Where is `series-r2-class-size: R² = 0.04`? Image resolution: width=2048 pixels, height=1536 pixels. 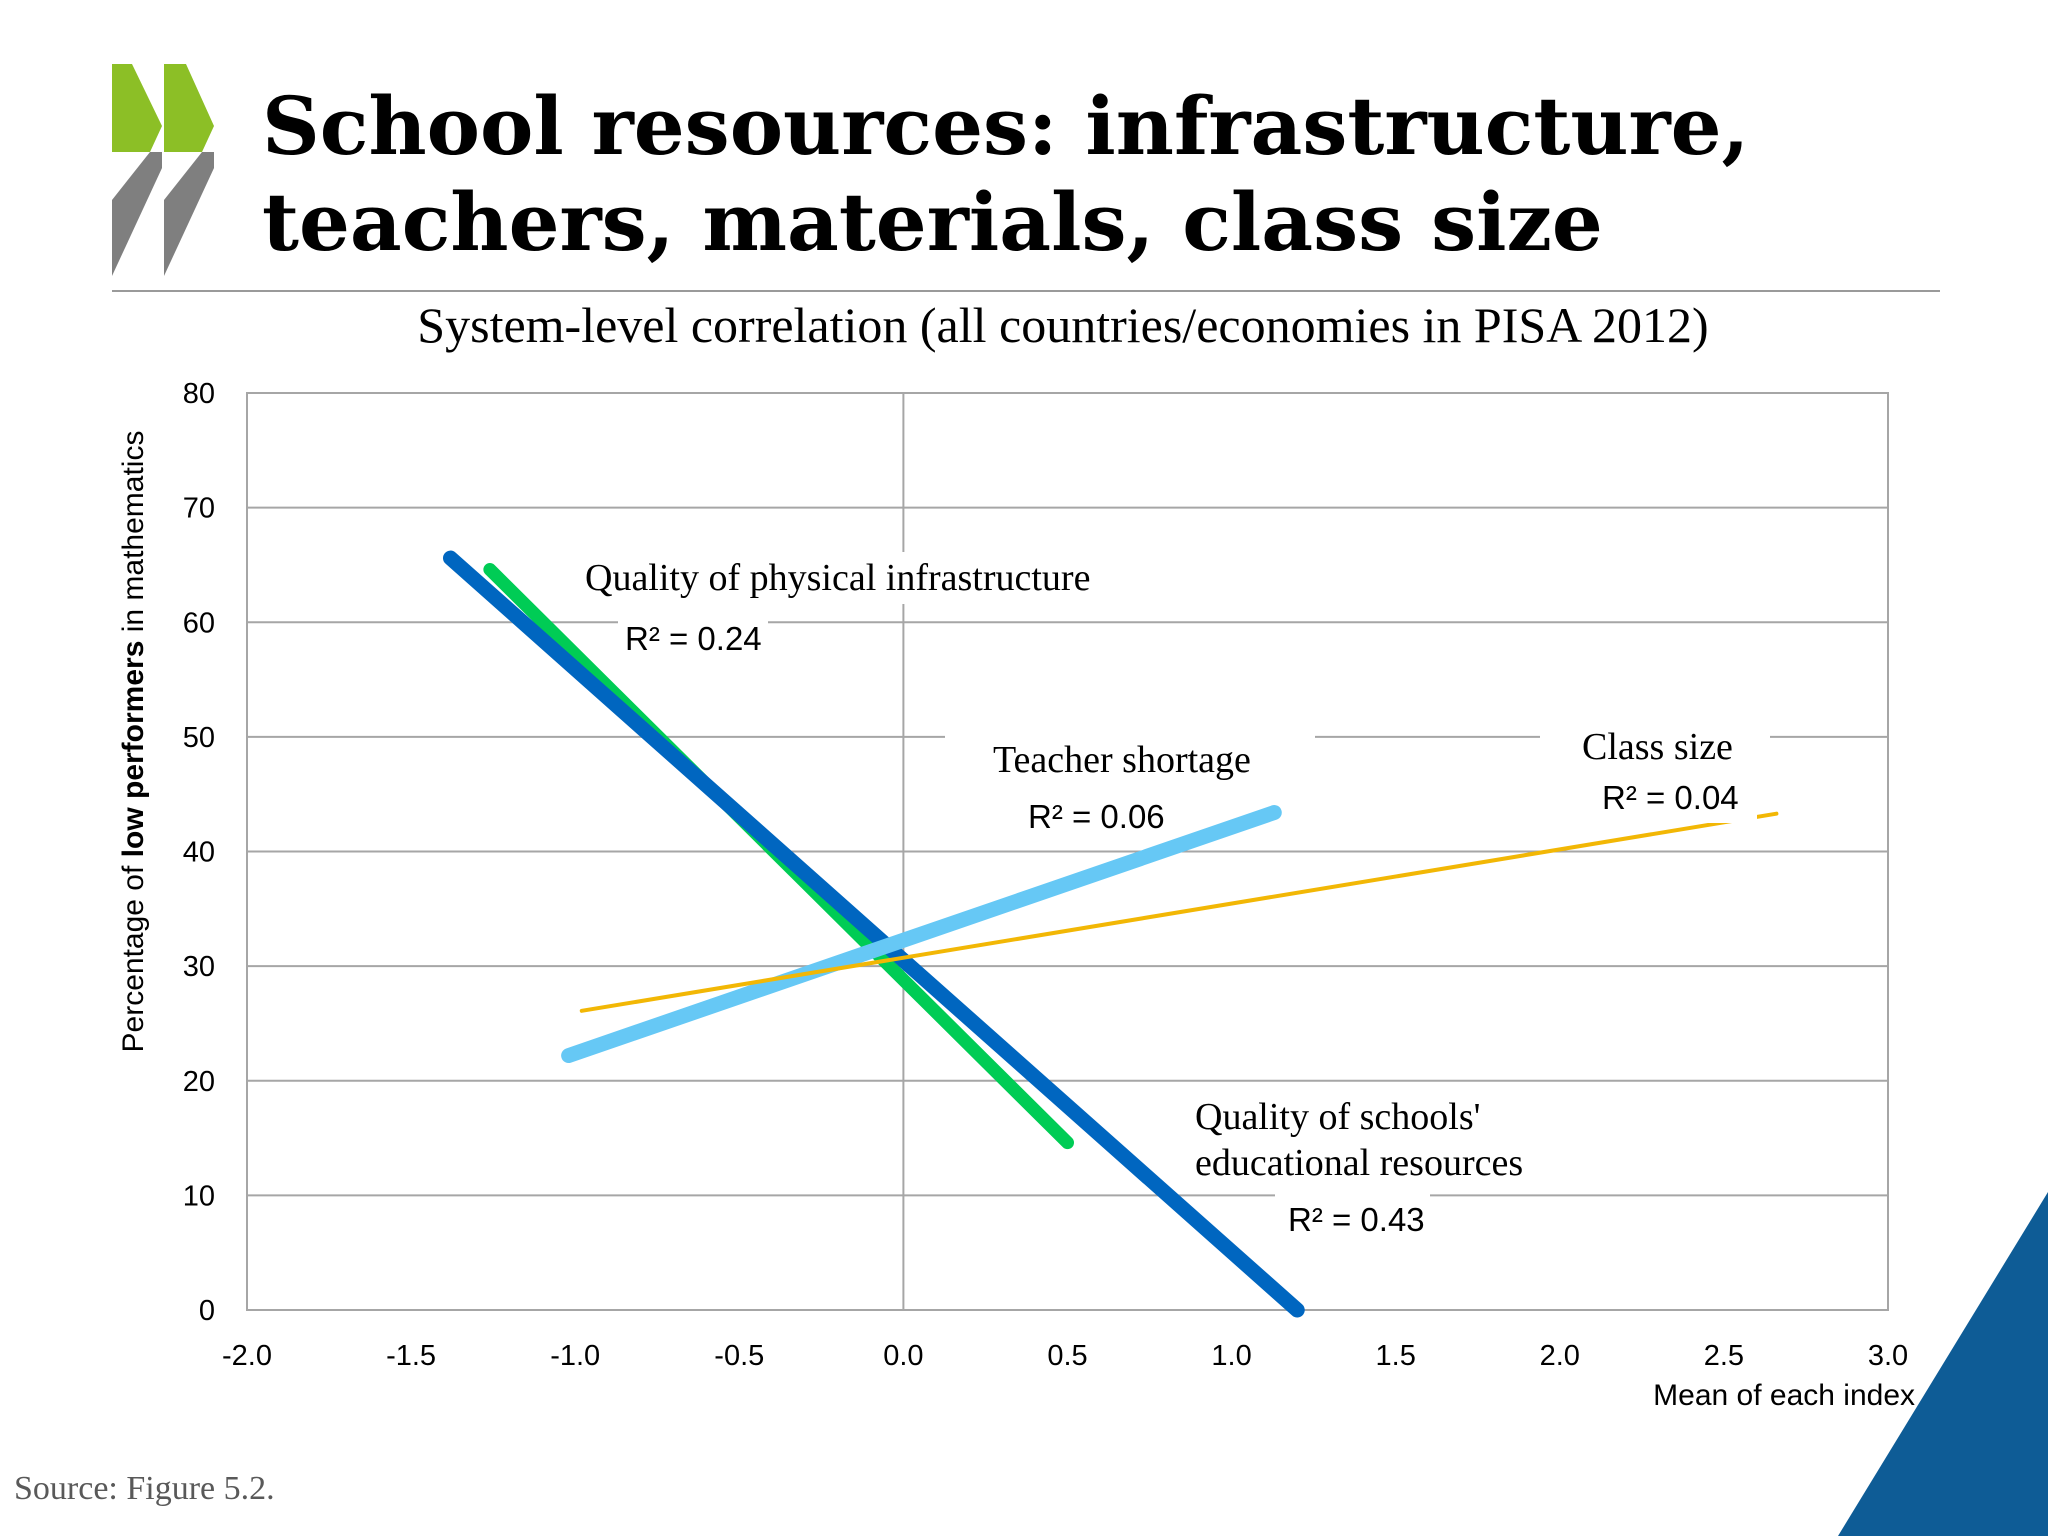
series-r2-class-size: R² = 0.04 is located at coordinates (1670, 797).